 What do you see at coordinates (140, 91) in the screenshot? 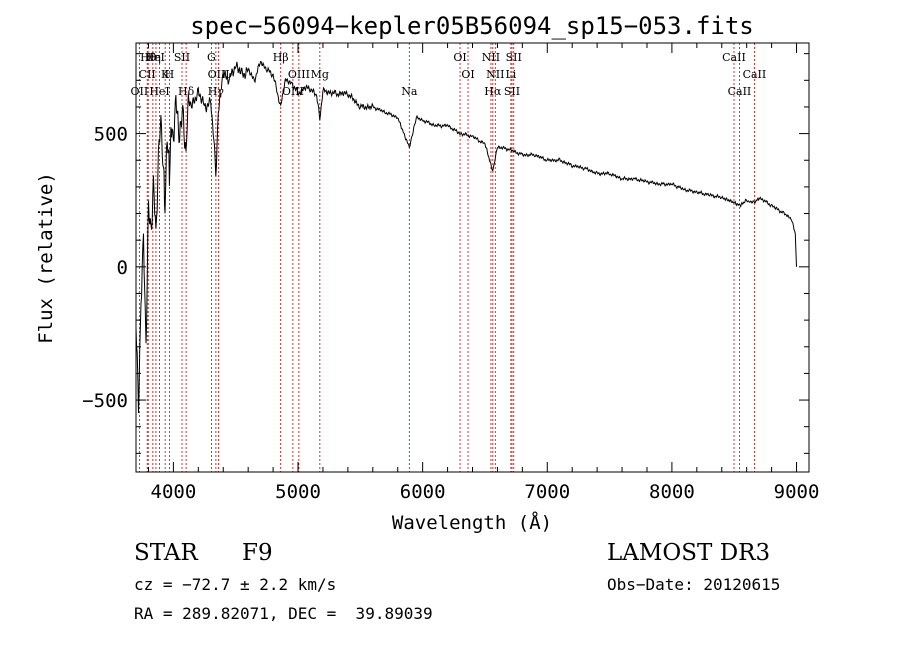
I see `line-label: OII` at bounding box center [140, 91].